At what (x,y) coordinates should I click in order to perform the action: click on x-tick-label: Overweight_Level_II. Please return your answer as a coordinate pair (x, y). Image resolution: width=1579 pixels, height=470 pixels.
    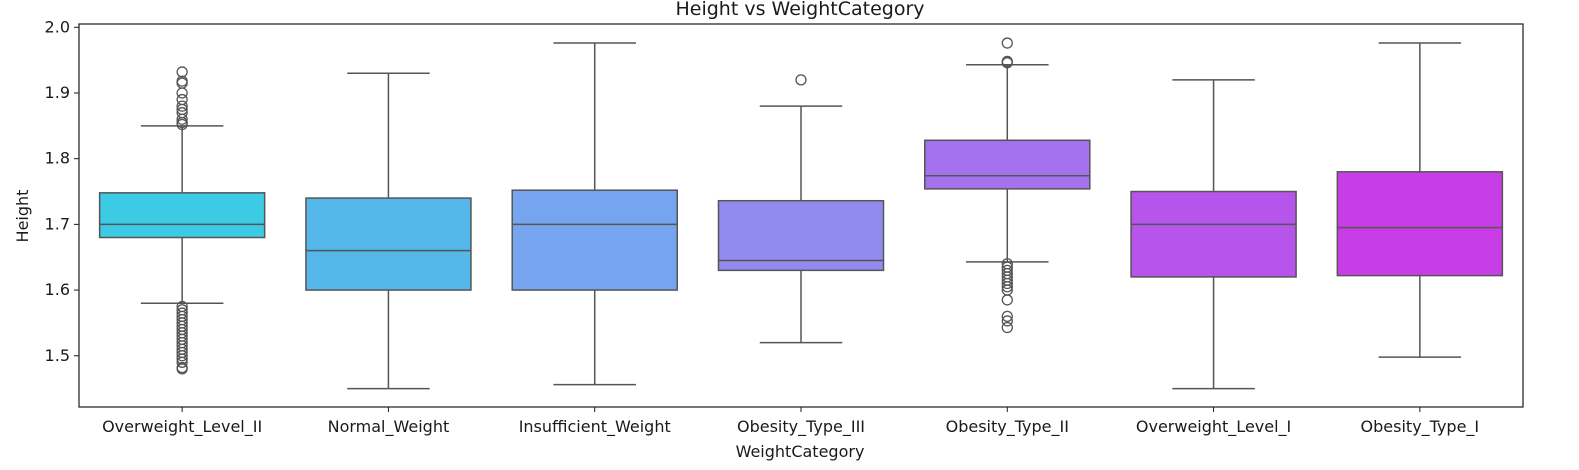
    Looking at the image, I should click on (182, 427).